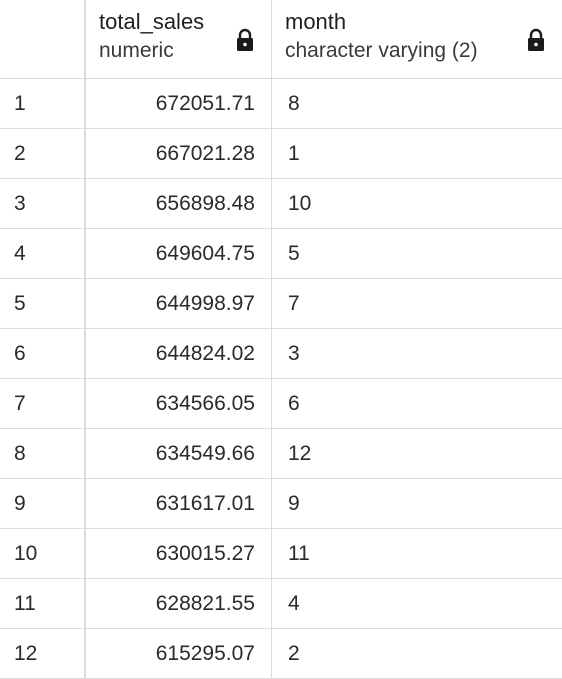  What do you see at coordinates (294, 403) in the screenshot?
I see `month-cell: 6` at bounding box center [294, 403].